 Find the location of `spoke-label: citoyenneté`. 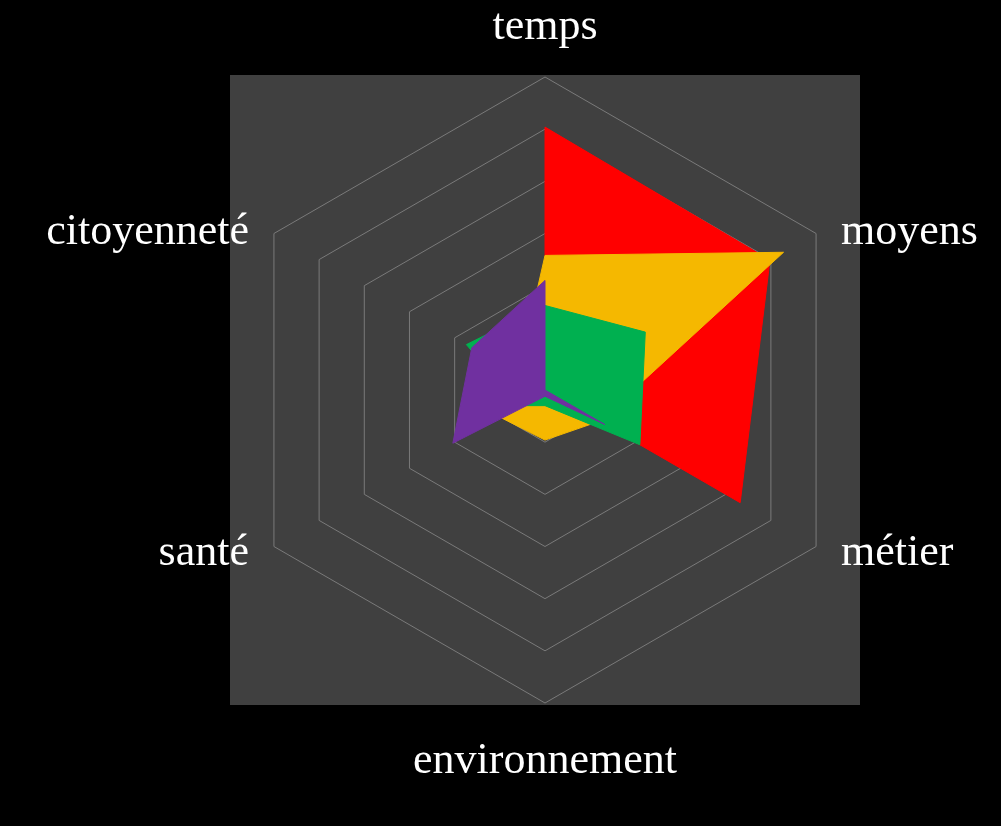

spoke-label: citoyenneté is located at coordinates (148, 229).